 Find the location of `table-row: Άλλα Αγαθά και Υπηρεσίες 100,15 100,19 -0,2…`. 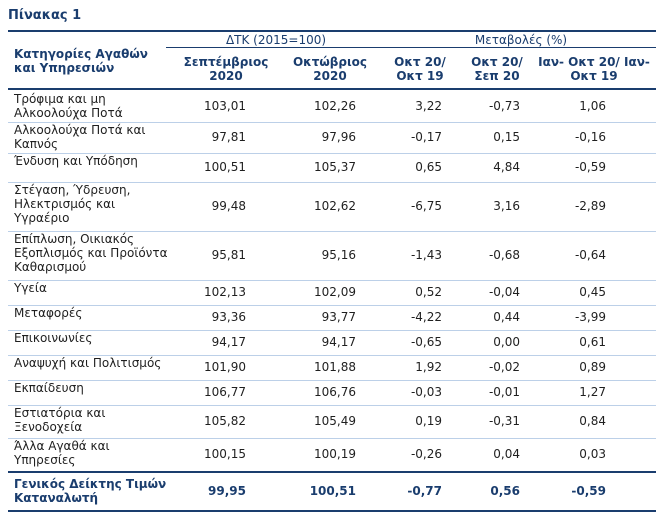

table-row: Άλλα Αγαθά και Υπηρεσίες 100,15 100,19 -0,2… is located at coordinates (332, 455).